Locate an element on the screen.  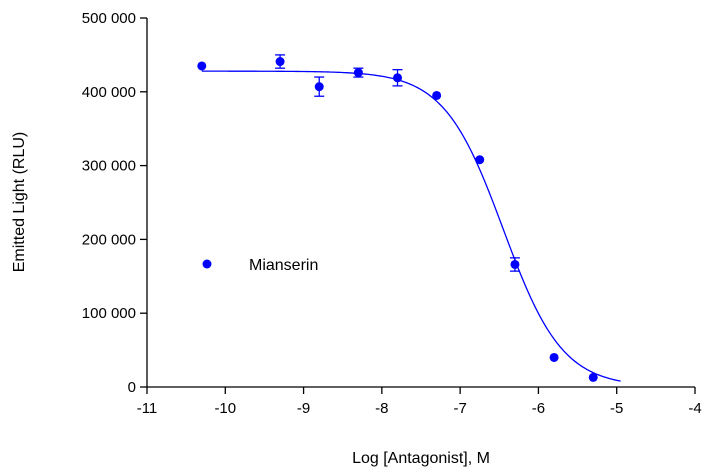
x-tick-label: -11 is located at coordinates (147, 408).